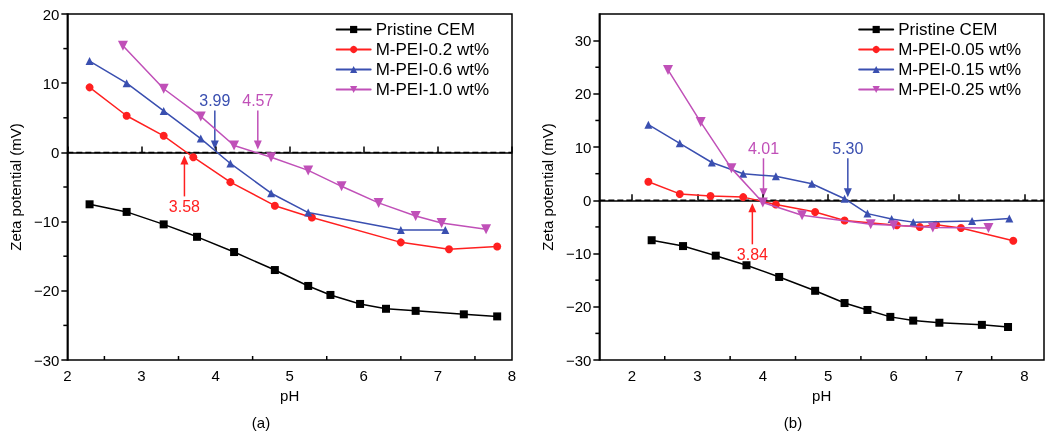  I want to click on legend-label: M-PEI-0.6 wt%, so click(432, 69).